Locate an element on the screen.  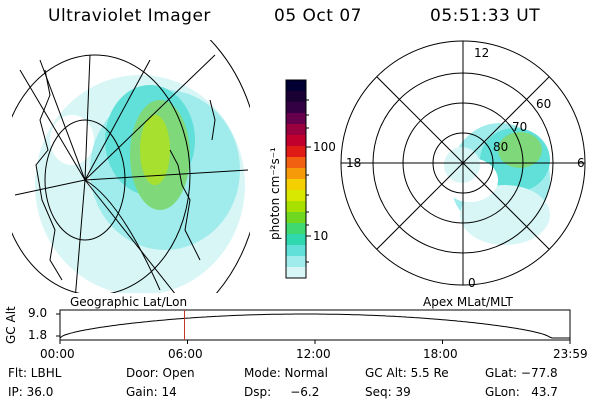
colorbar-frame is located at coordinates (296, 179).